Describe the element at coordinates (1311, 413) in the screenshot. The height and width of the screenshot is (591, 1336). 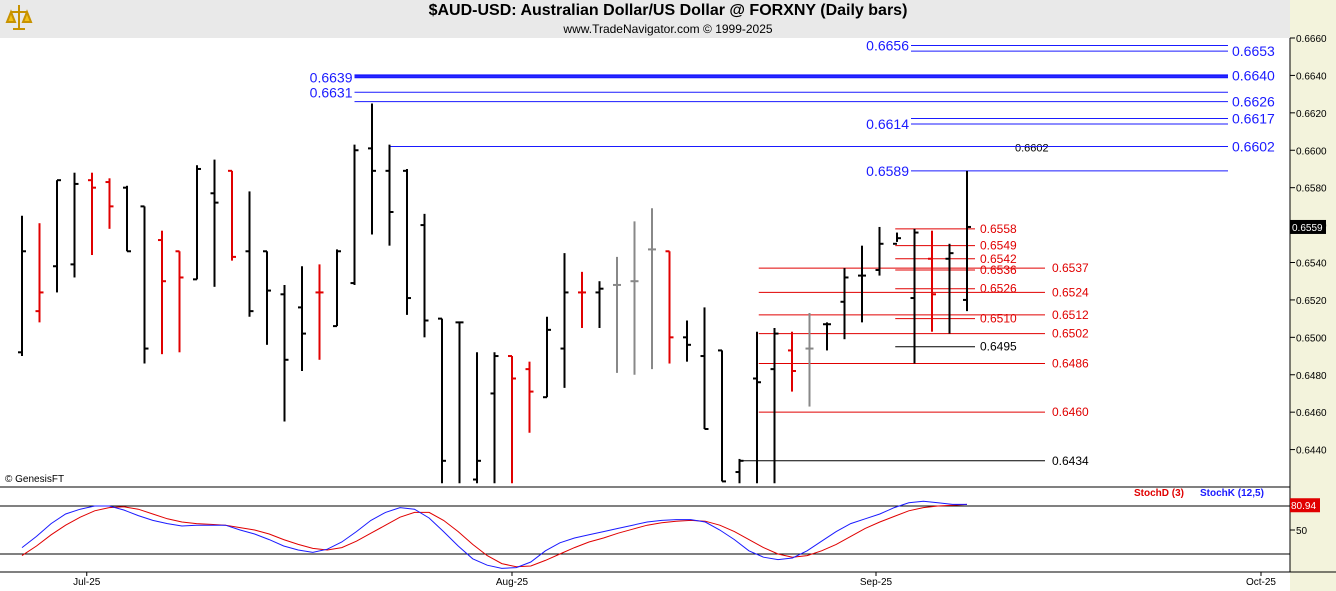
I see `y-tick-label: 0.6460` at that location.